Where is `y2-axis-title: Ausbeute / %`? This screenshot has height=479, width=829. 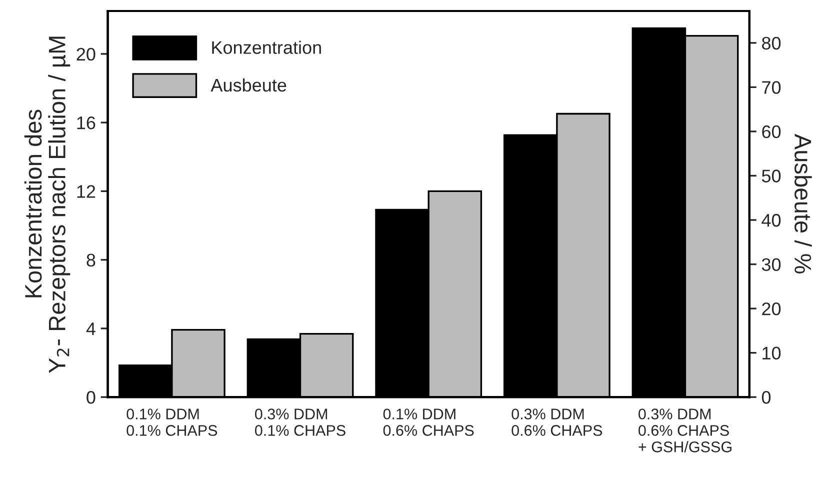 y2-axis-title: Ausbeute / % is located at coordinates (803, 204).